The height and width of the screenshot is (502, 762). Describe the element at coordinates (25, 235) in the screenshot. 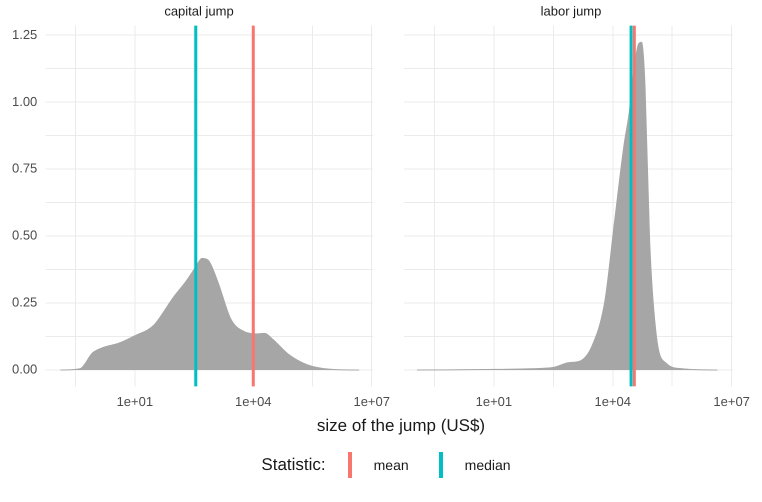

I see `y-tick-label: 0.50` at that location.